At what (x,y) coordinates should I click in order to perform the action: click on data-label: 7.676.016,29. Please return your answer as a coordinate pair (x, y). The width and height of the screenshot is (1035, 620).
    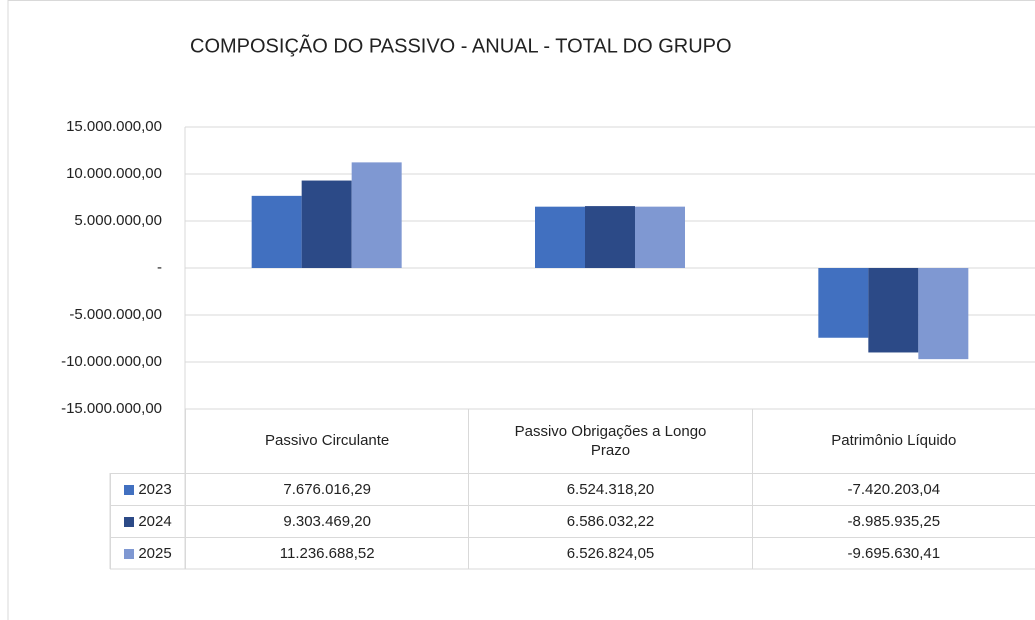
    Looking at the image, I should click on (327, 489).